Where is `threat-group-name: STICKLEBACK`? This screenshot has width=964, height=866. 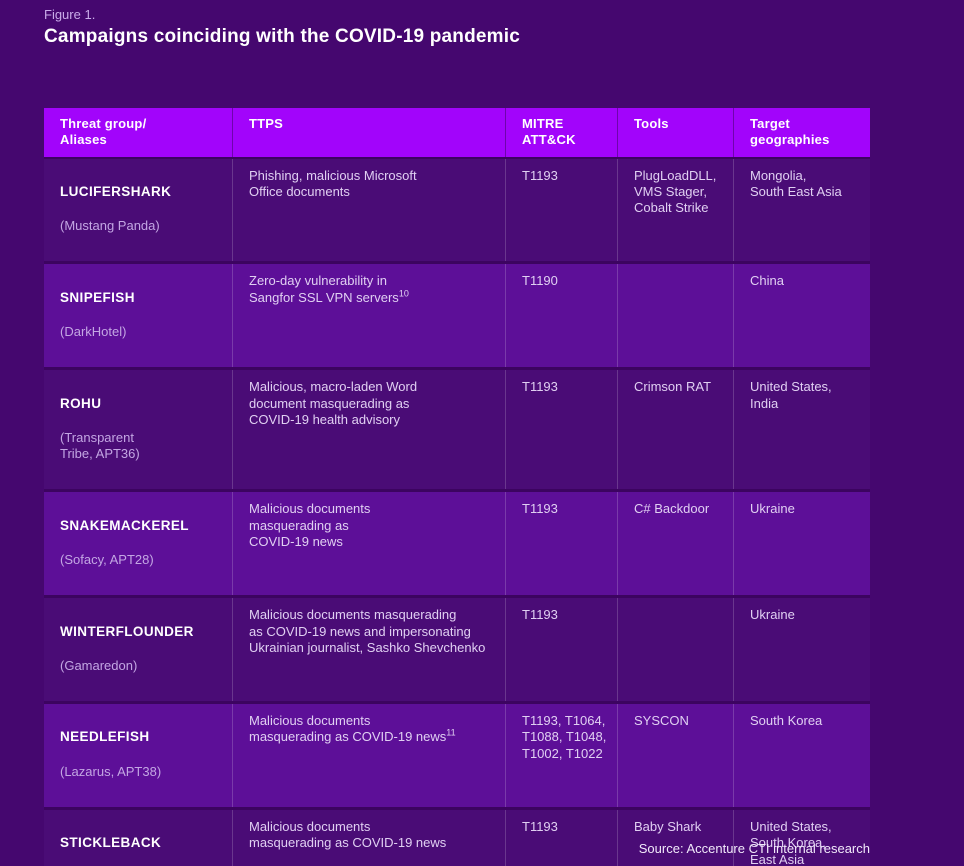
threat-group-name: STICKLEBACK is located at coordinates (111, 843).